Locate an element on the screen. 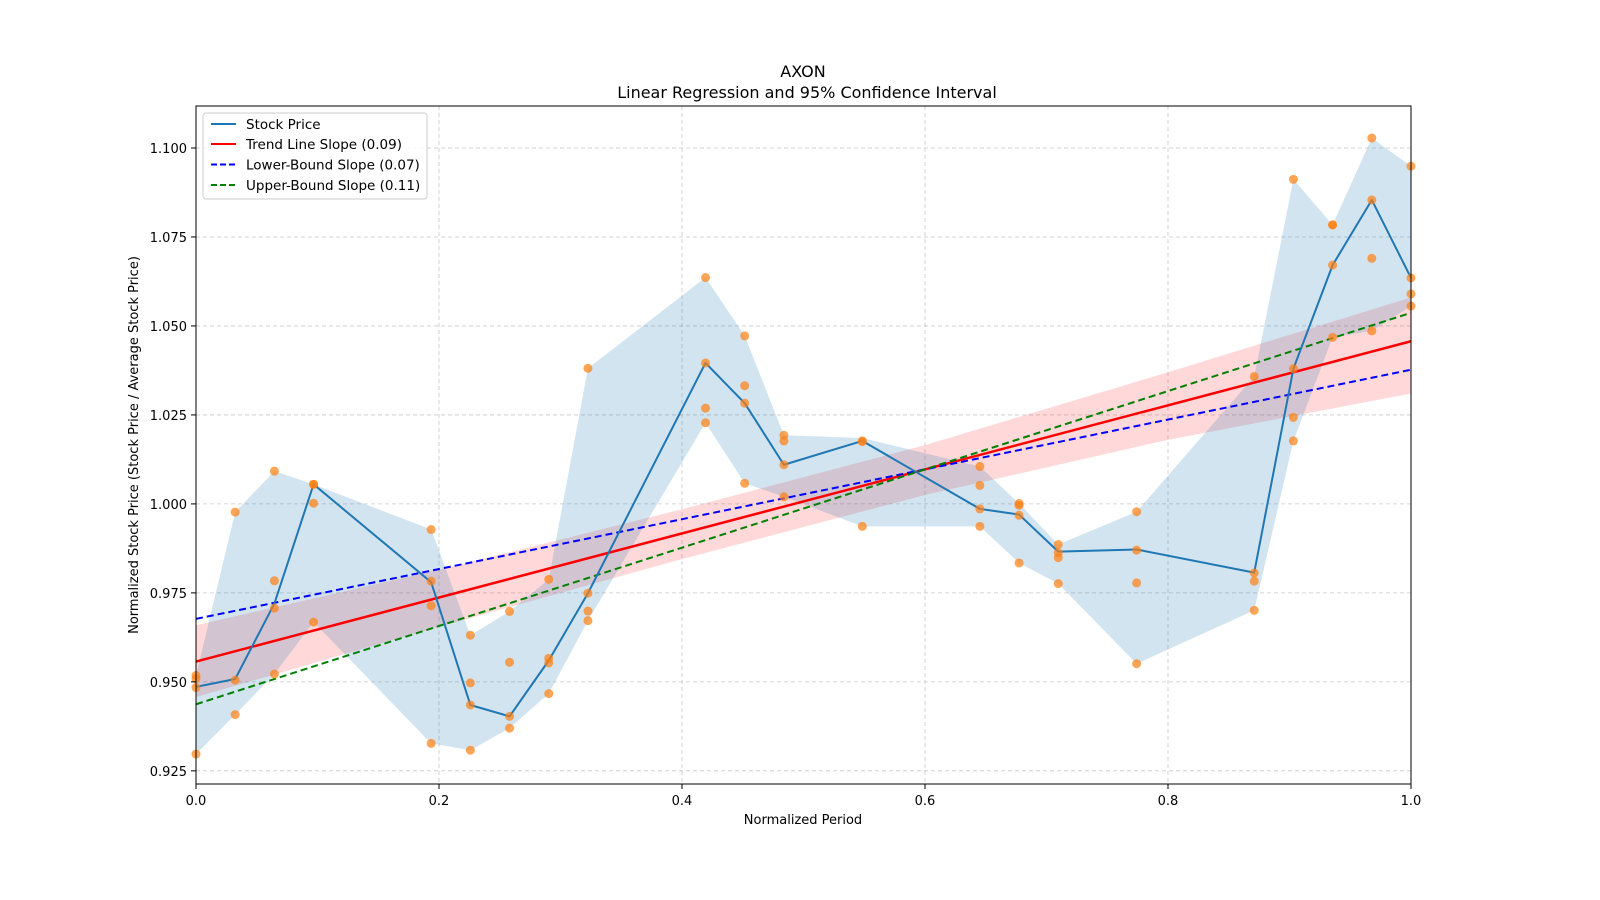 The image size is (1600, 900). x-axis-label: Normalized Period is located at coordinates (803, 820).